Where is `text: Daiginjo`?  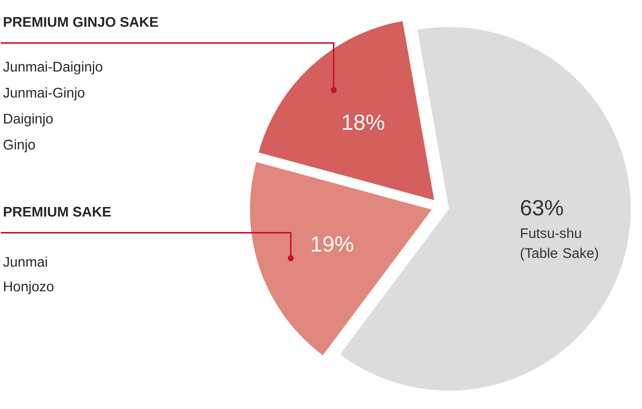 text: Daiginjo is located at coordinates (28, 120).